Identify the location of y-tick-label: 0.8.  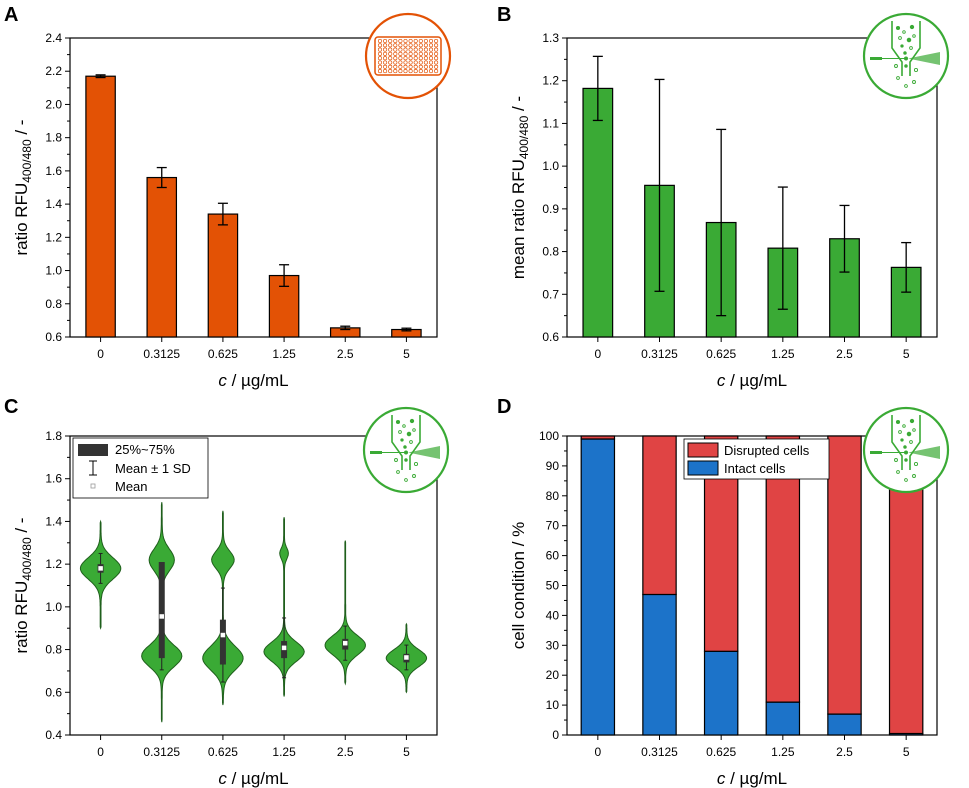
(53, 650).